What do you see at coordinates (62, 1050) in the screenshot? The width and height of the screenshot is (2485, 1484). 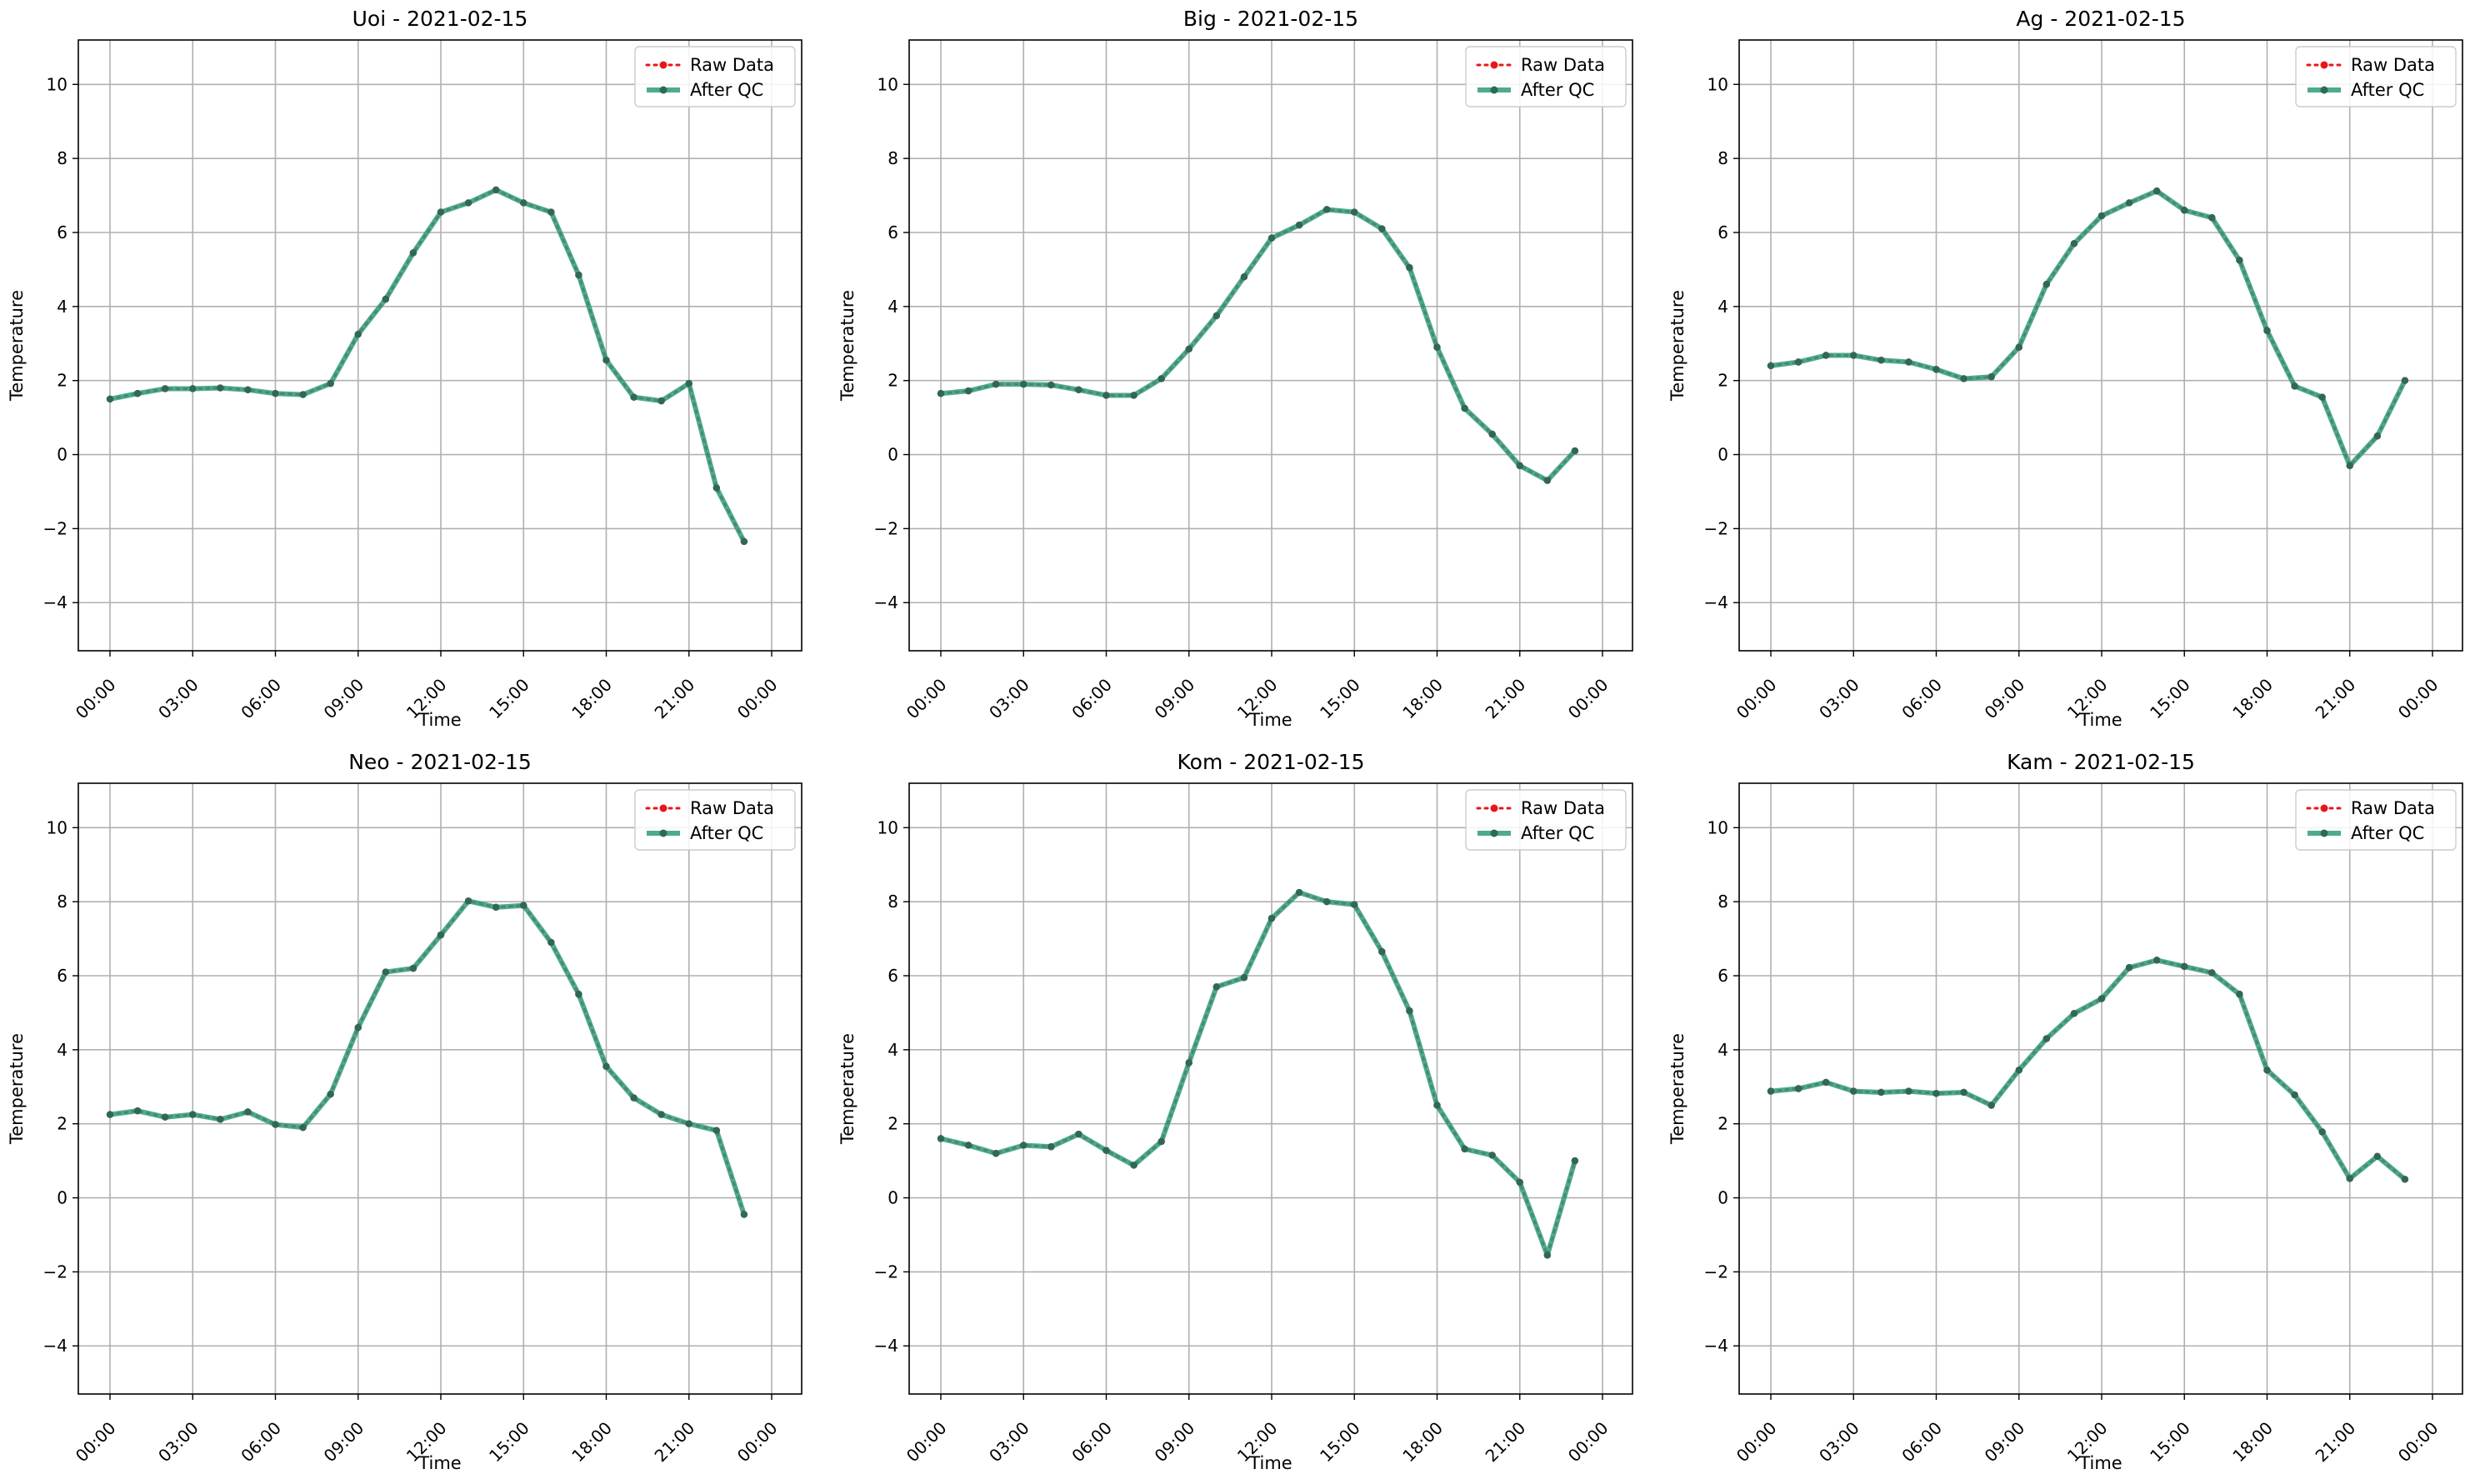 I see `y-tick-label: 4` at bounding box center [62, 1050].